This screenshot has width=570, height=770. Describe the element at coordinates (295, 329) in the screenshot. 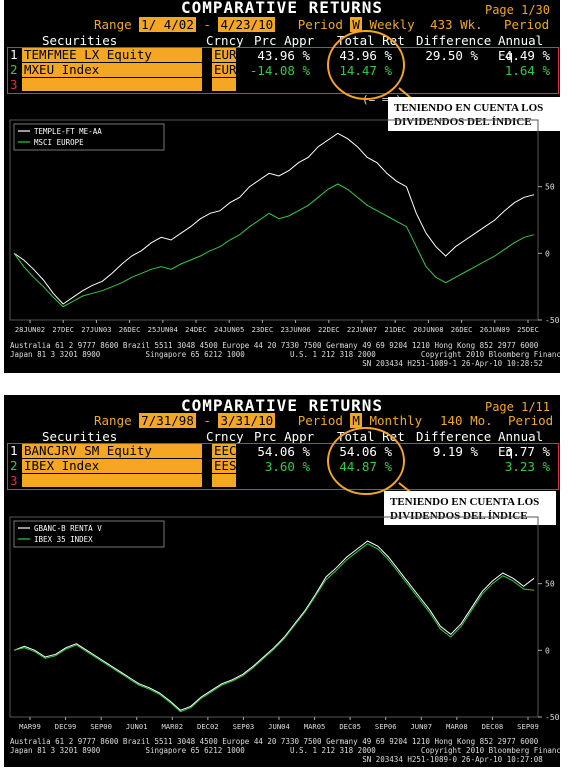

I see `x-tick-label: 23JUN06` at that location.